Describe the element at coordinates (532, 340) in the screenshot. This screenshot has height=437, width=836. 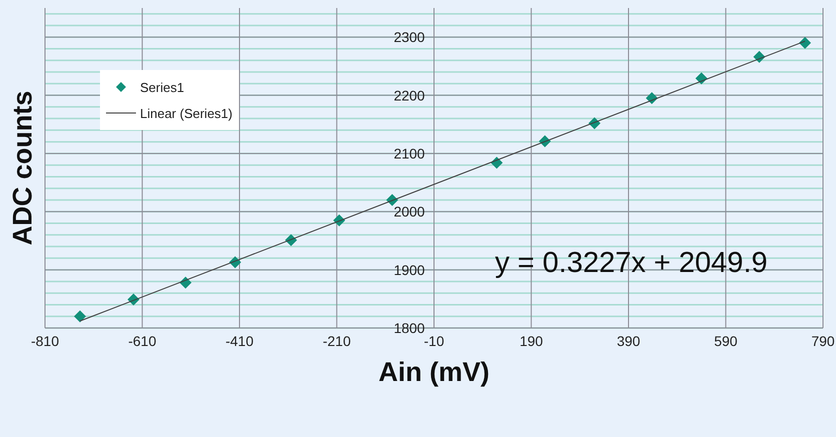
I see `x-tick-label: 190` at that location.